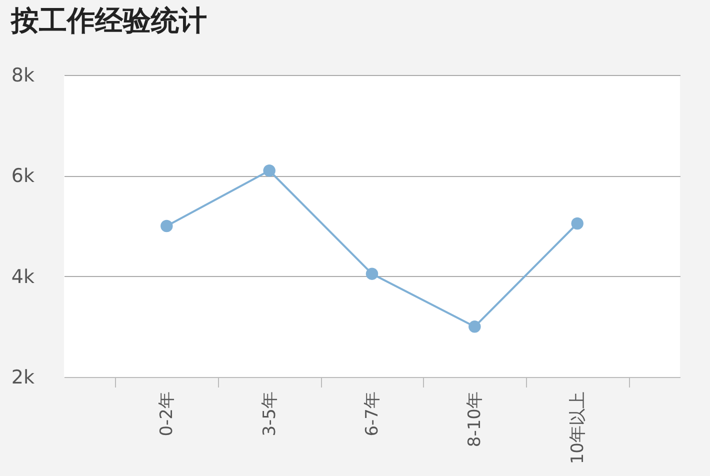 This screenshot has height=476, width=710. What do you see at coordinates (270, 414) in the screenshot?
I see `x-tick-label: 3-5年` at bounding box center [270, 414].